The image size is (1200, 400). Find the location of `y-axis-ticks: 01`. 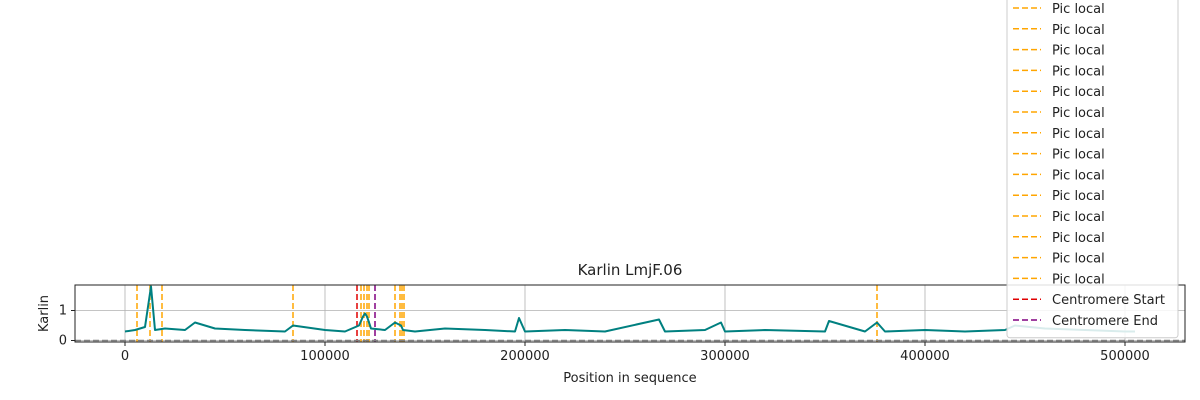

y-axis-ticks: 01 is located at coordinates (67, 326).